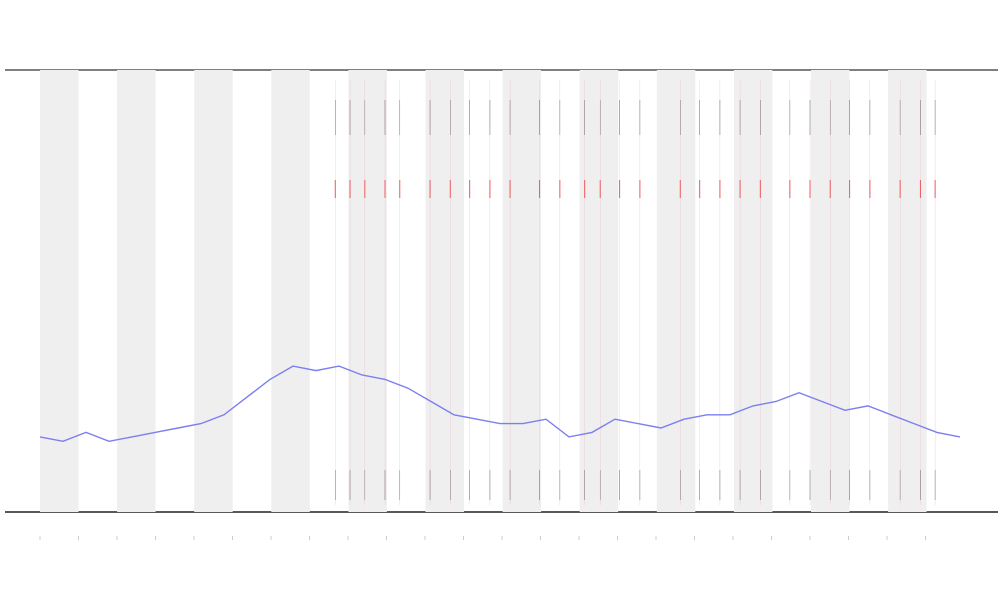  Describe the element at coordinates (500, 404) in the screenshot. I see `series-line` at that location.